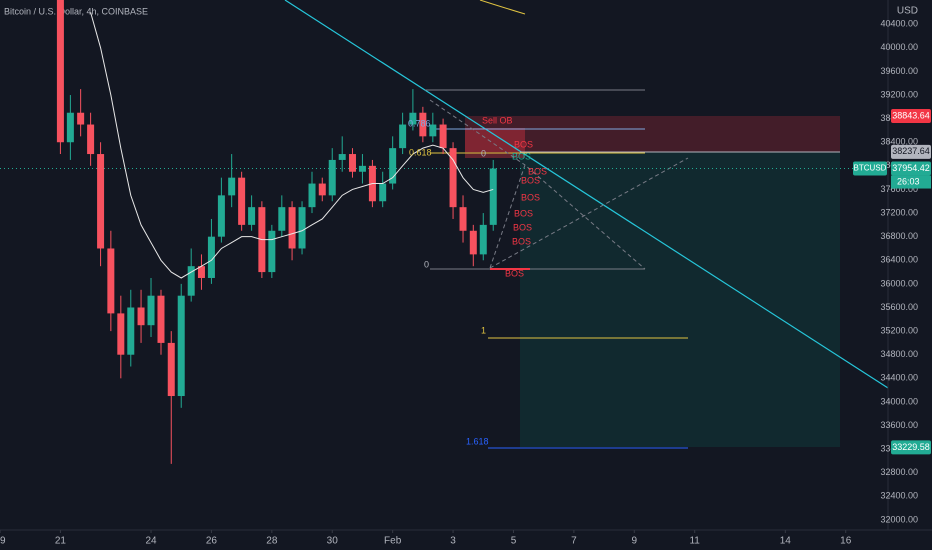  I want to click on x-tick-label: 16, so click(846, 541).